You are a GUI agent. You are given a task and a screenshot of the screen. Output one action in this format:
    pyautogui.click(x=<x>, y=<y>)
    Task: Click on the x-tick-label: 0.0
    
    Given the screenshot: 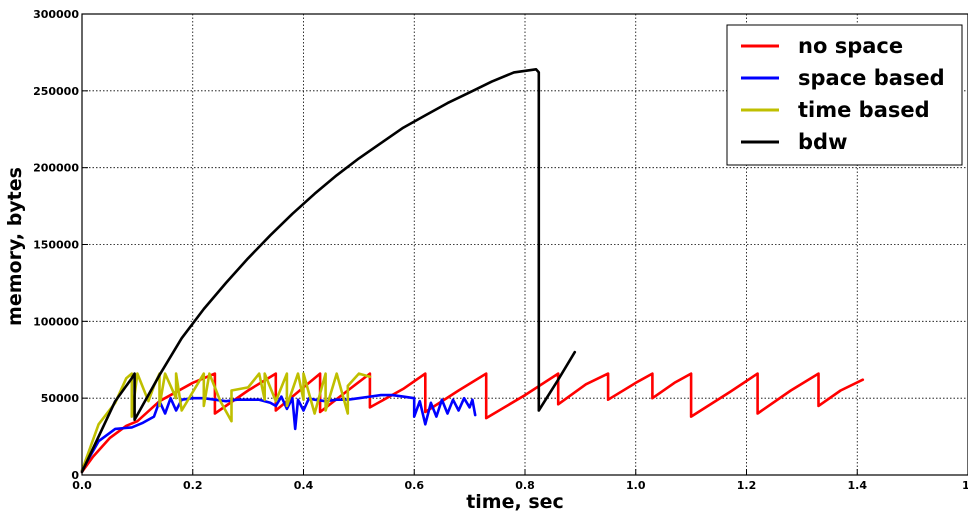 What is the action you would take?
    pyautogui.click(x=82, y=485)
    